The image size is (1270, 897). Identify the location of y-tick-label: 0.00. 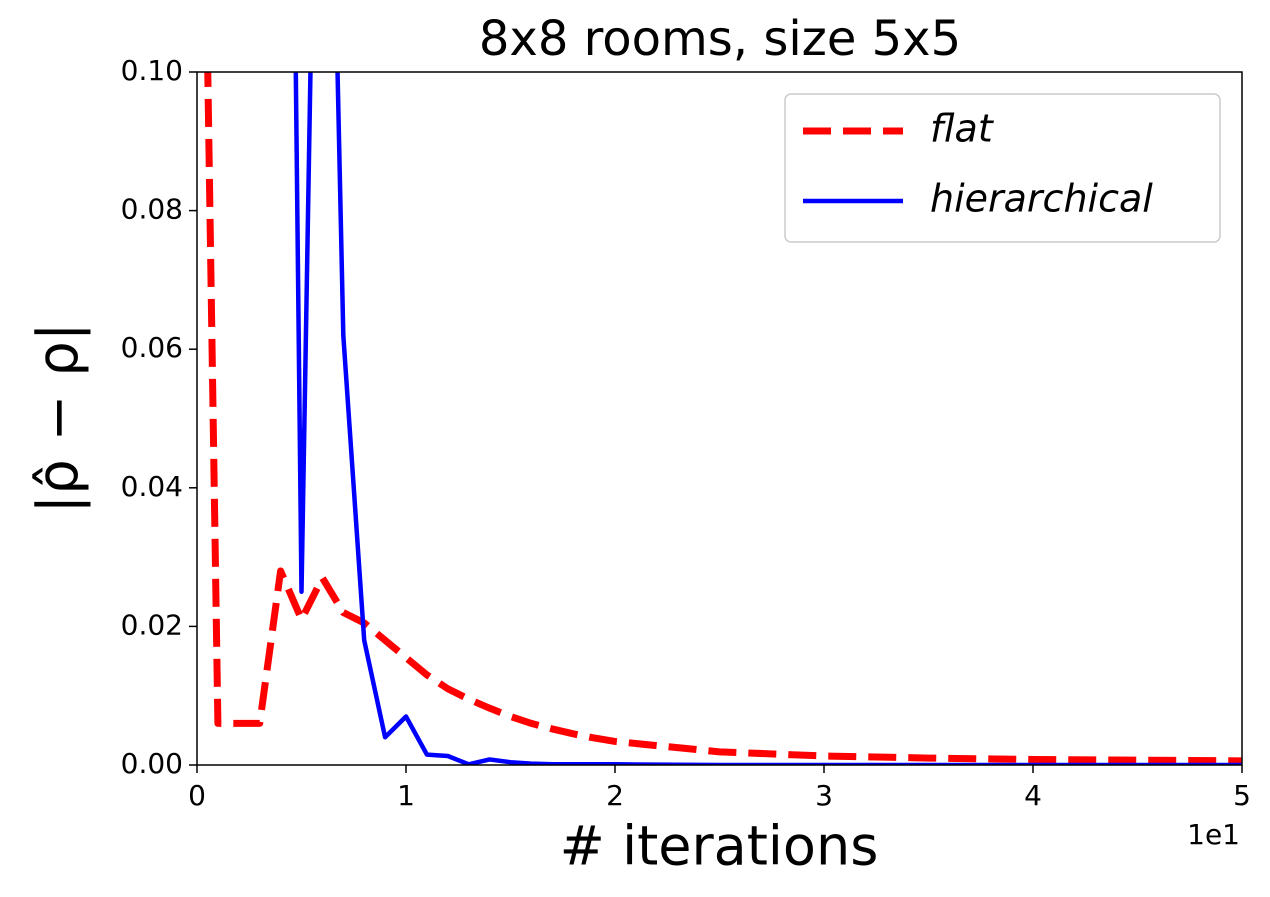
(152, 763).